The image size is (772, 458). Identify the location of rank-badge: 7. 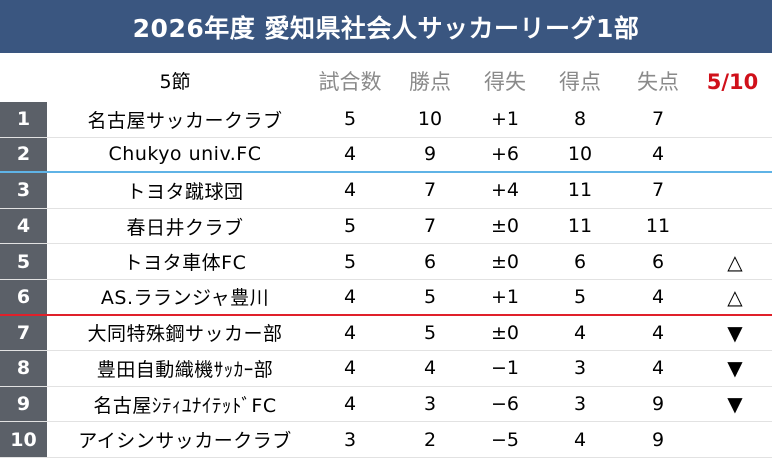
(23, 333).